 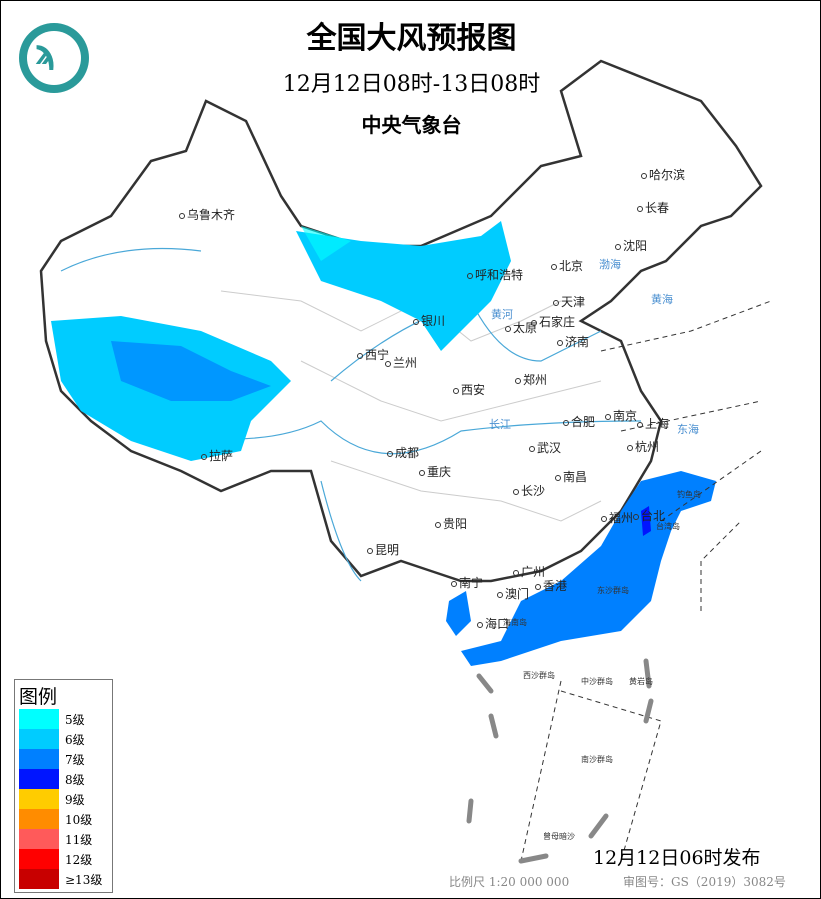 What do you see at coordinates (588, 568) in the screenshot?
I see `wind-area-level7-southeast` at bounding box center [588, 568].